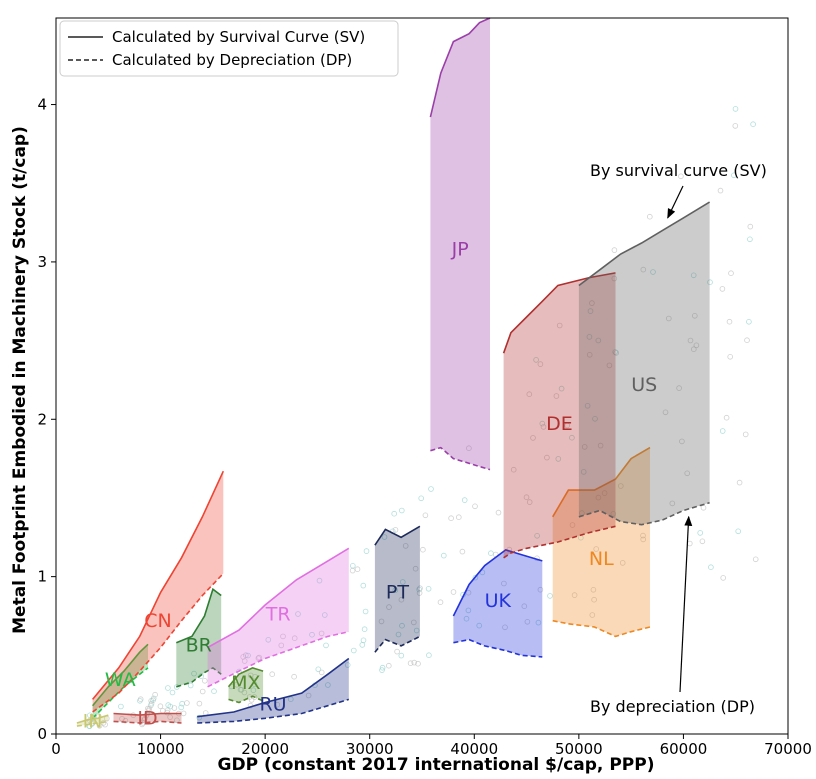 The image size is (816, 779). I want to click on country-label-de: DE, so click(559, 424).